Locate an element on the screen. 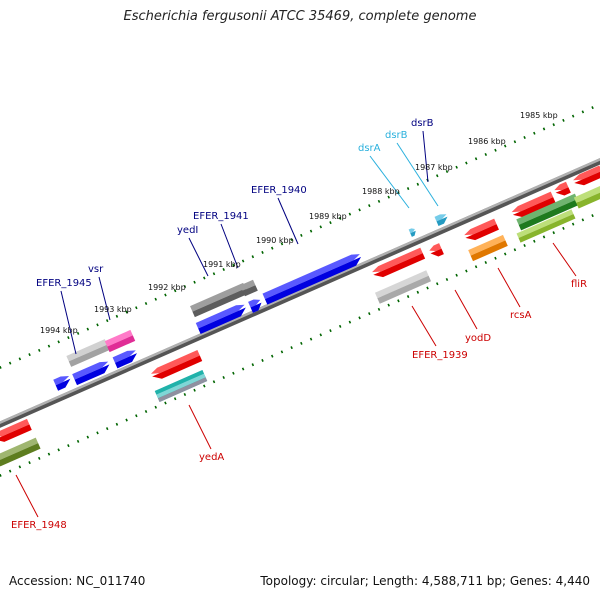 Image resolution: width=600 pixels, height=600 pixels. gene-efer1939-block-face-top is located at coordinates (397, 260).